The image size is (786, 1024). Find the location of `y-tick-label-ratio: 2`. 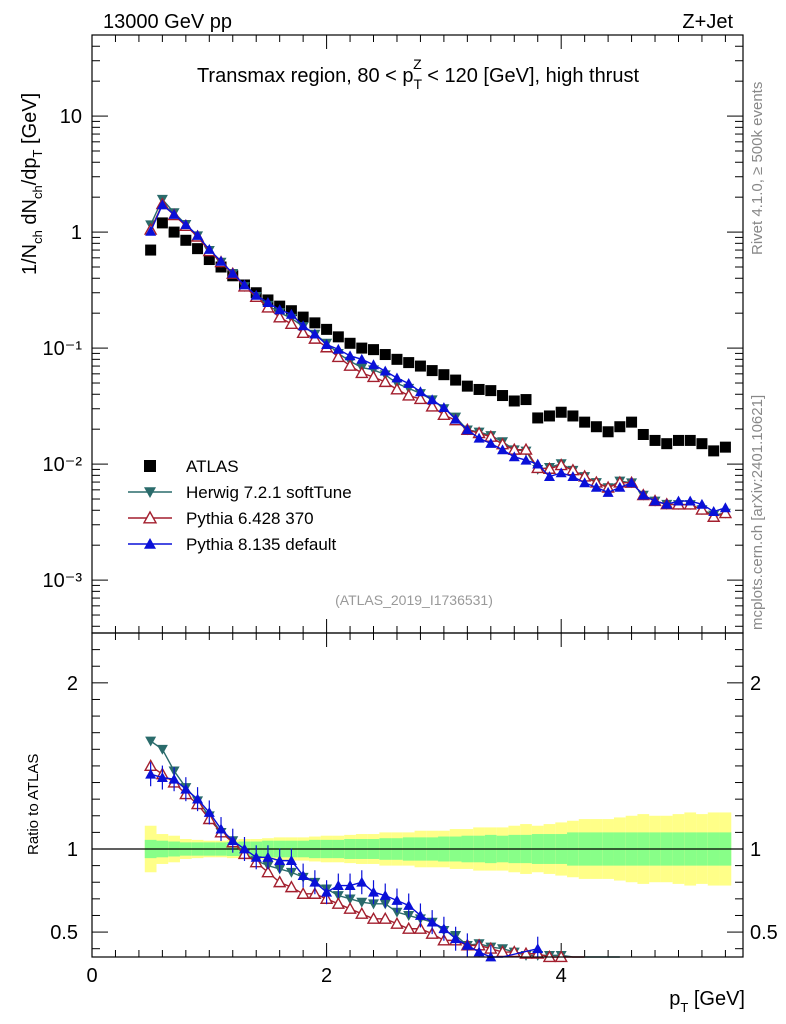

y-tick-label-ratio: 2 is located at coordinates (72, 684).